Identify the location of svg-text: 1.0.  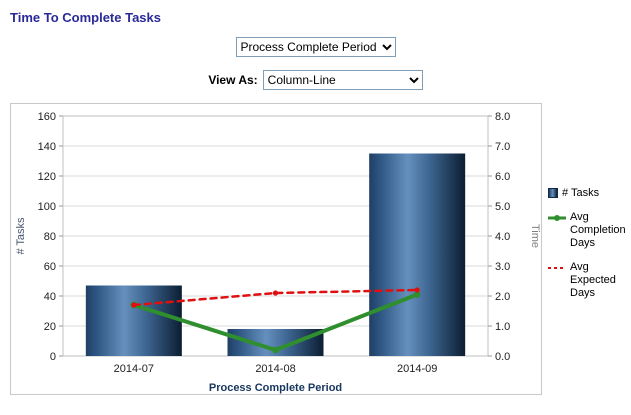
(502, 327).